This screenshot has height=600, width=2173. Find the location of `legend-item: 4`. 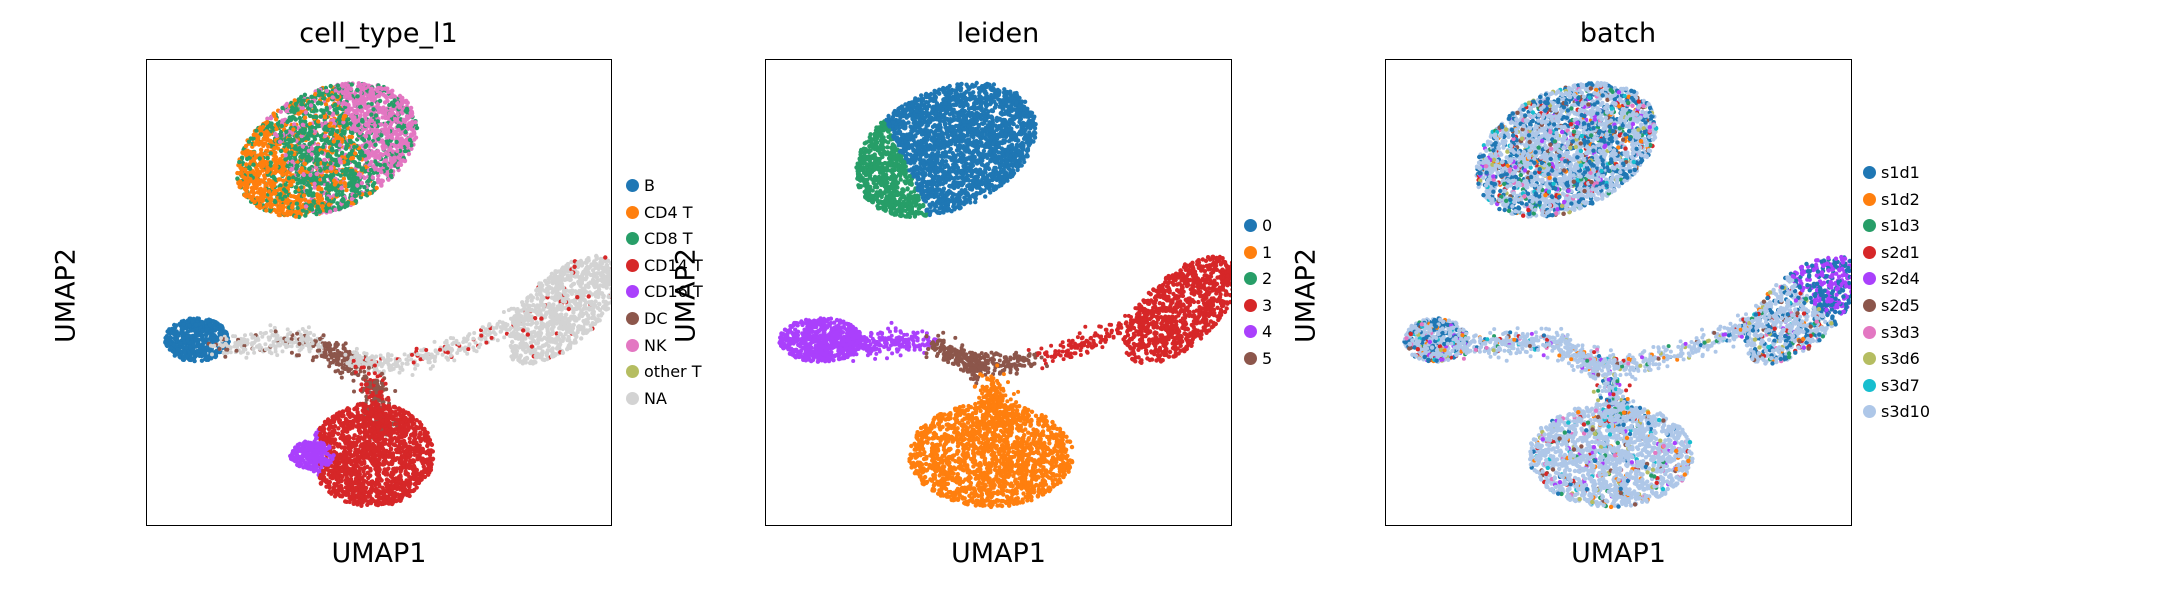

legend-item: 4 is located at coordinates (1258, 332).